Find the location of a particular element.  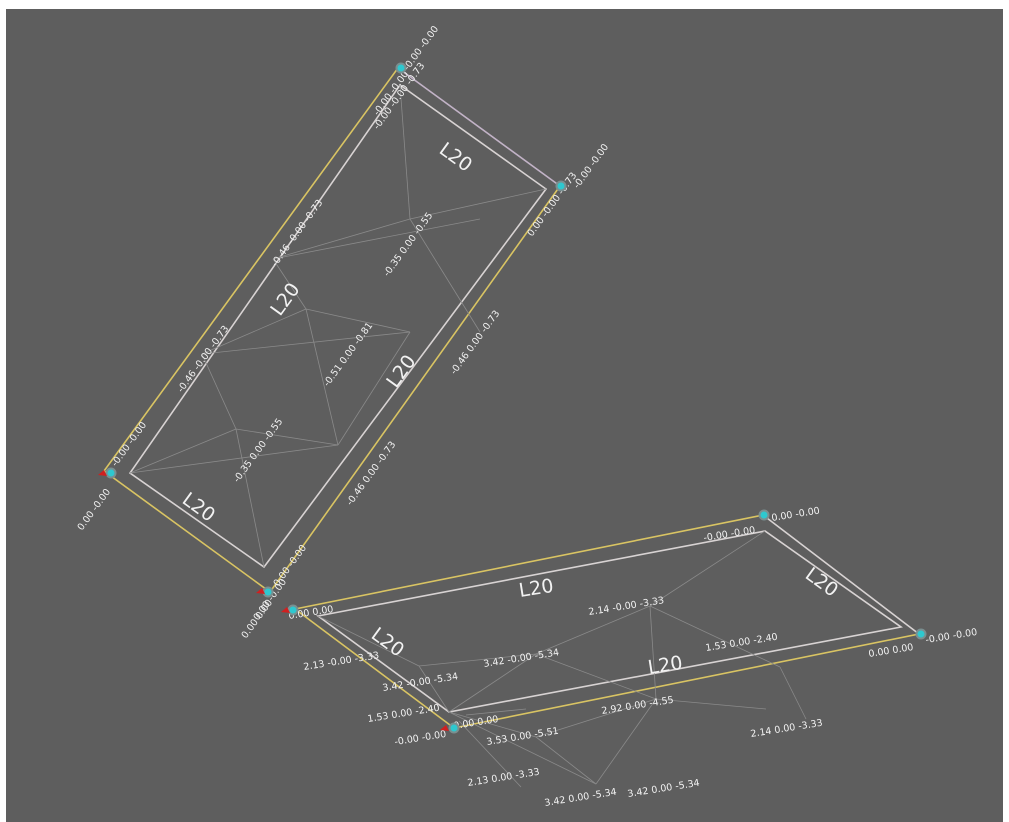

lower-node-value: 0.00 -0.00 is located at coordinates (796, 514).